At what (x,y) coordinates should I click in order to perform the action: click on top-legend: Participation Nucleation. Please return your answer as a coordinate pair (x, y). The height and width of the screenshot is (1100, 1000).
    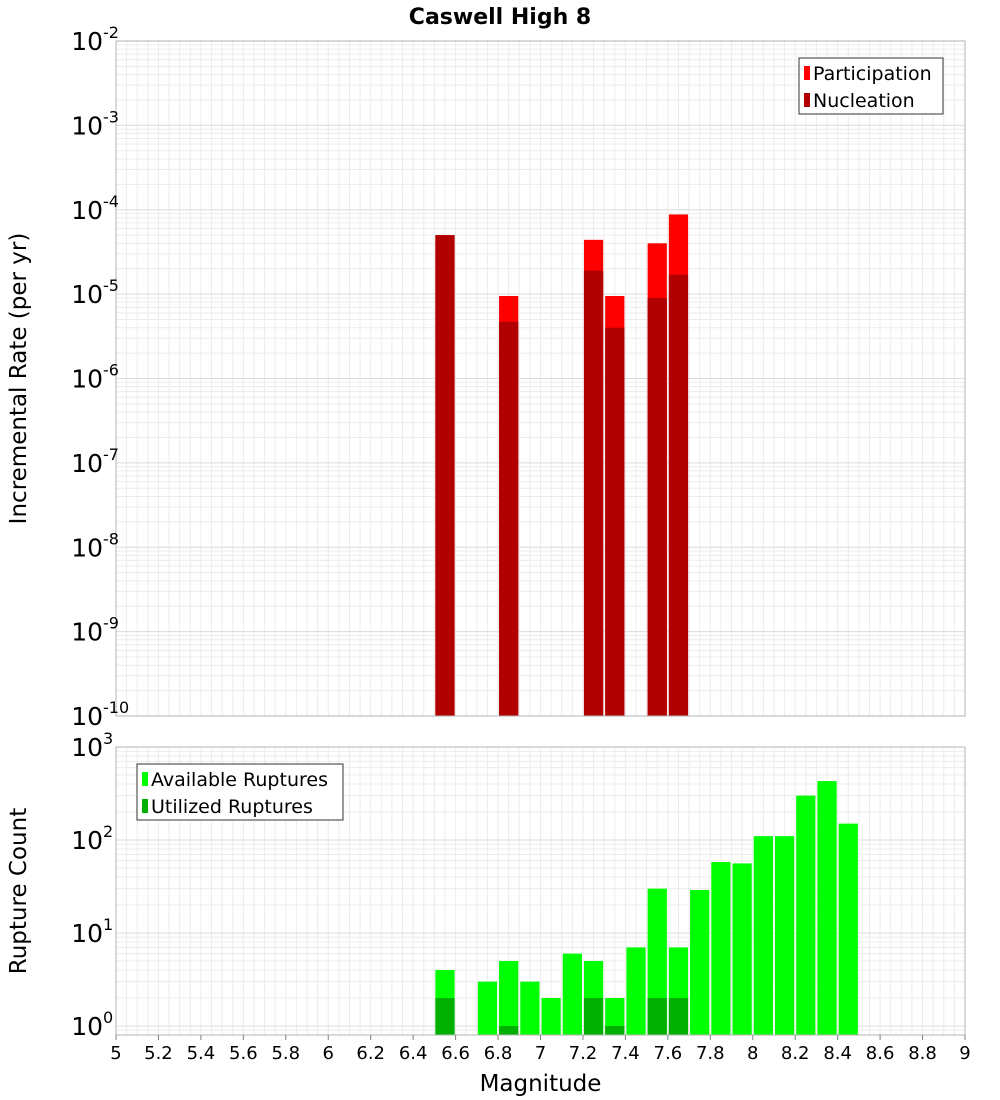
    Looking at the image, I should click on (871, 86).